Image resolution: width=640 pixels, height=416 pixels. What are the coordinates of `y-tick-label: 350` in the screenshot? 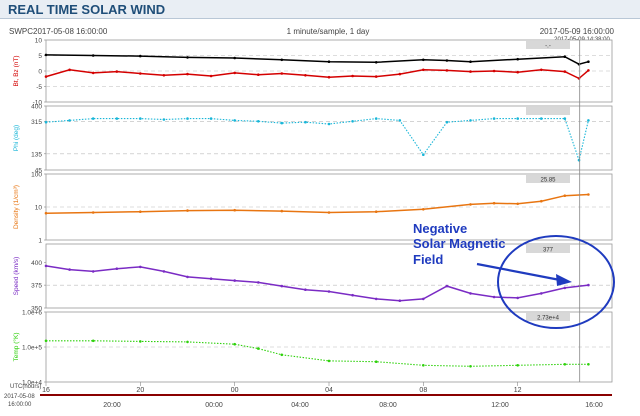 It's located at (36, 309).